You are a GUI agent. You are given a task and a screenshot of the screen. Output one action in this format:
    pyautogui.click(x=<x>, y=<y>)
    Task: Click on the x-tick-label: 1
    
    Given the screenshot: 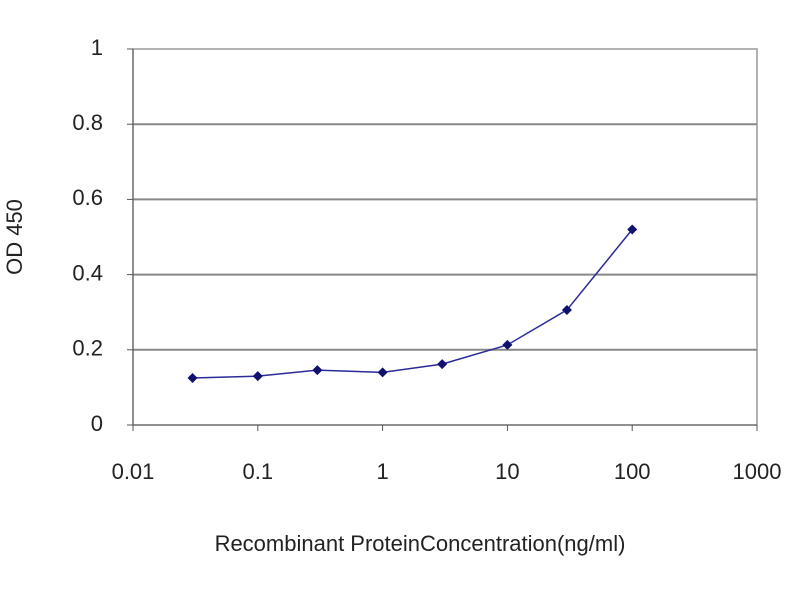 What is the action you would take?
    pyautogui.click(x=382, y=471)
    